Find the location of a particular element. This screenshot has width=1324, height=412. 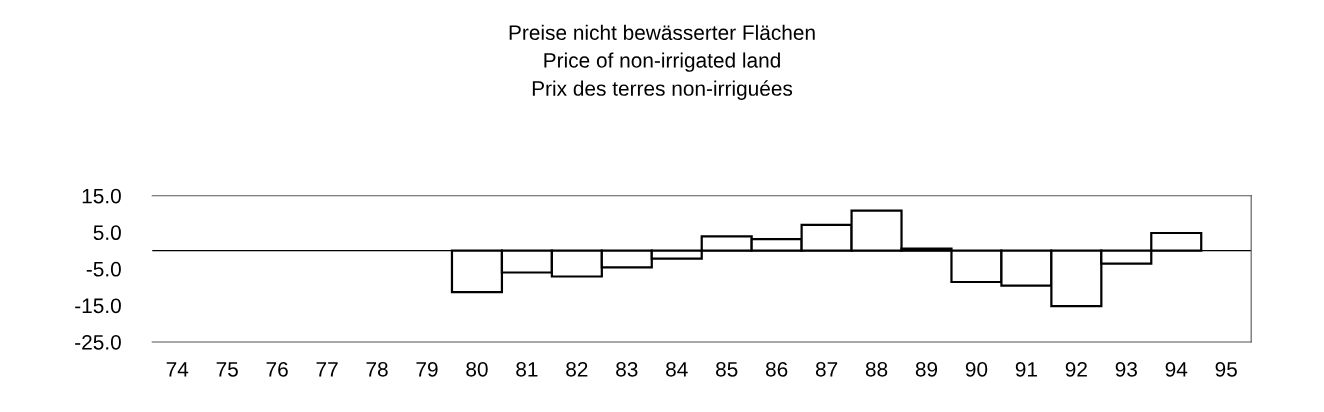

x-tick-label: 94 is located at coordinates (1176, 369).